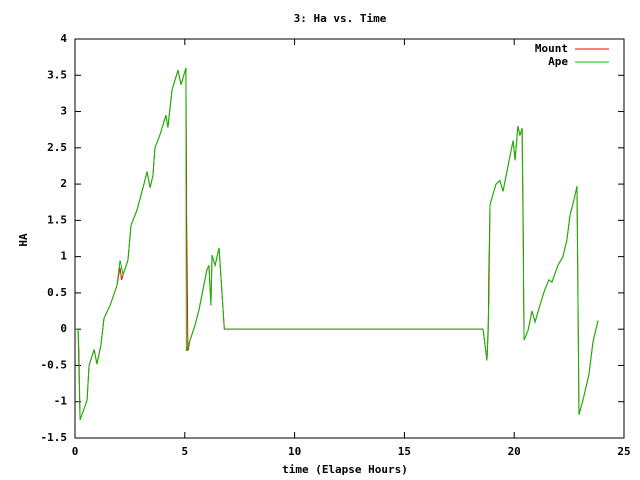  I want to click on y-tick-label: 3.5, so click(57, 74).